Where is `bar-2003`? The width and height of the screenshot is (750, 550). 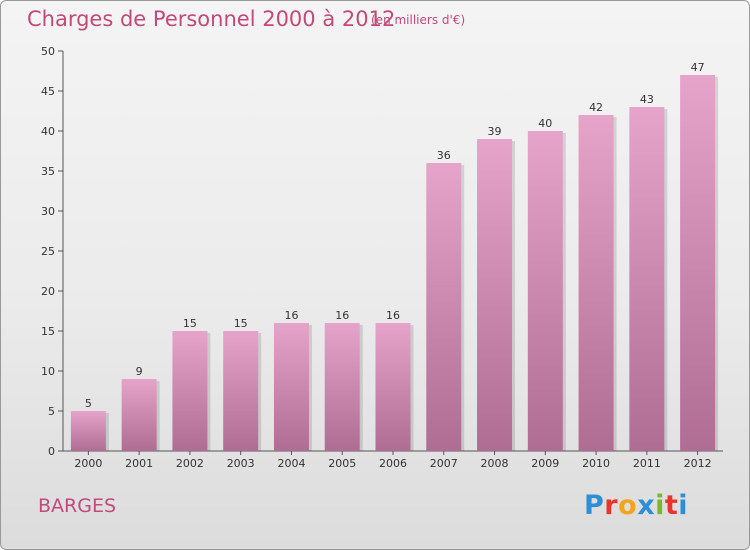
bar-2003 is located at coordinates (241, 391).